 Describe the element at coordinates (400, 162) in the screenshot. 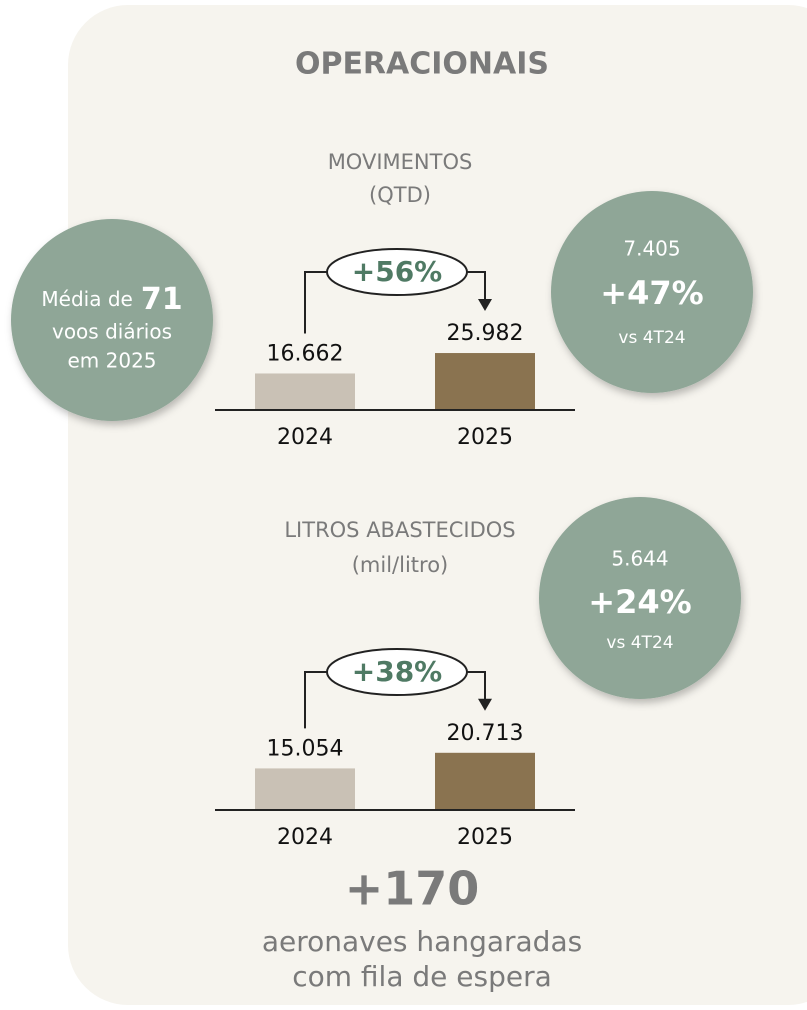

I see `chart-title: MOVIMENTOS` at that location.